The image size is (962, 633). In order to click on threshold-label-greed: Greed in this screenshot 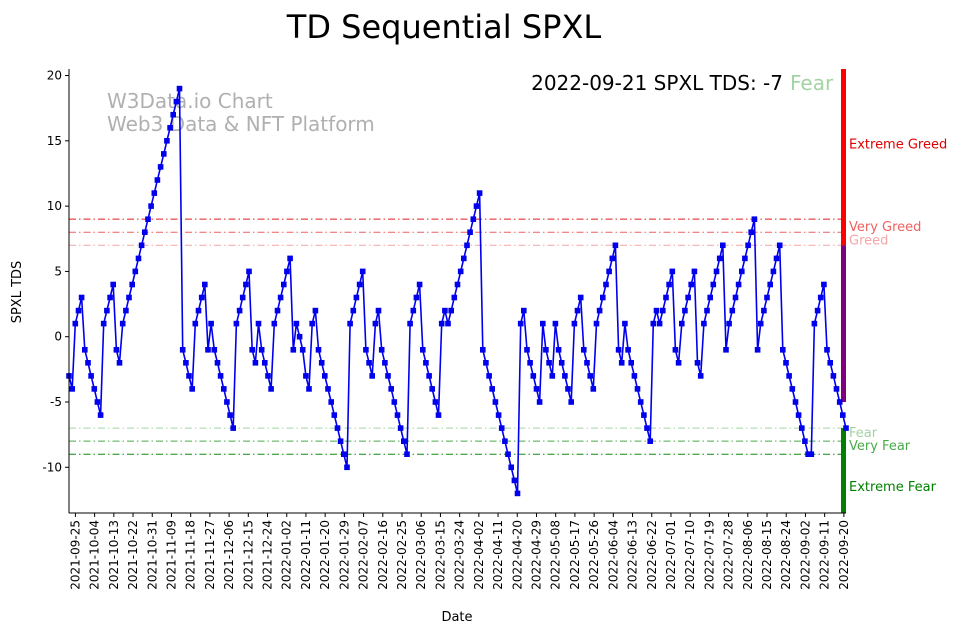, I will do `click(868, 240)`.